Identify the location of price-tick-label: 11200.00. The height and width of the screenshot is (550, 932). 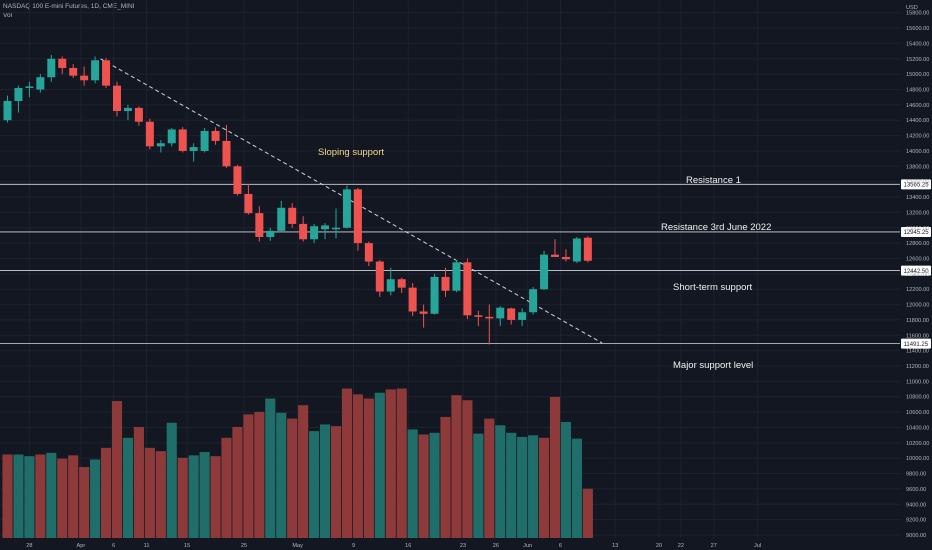
(917, 367).